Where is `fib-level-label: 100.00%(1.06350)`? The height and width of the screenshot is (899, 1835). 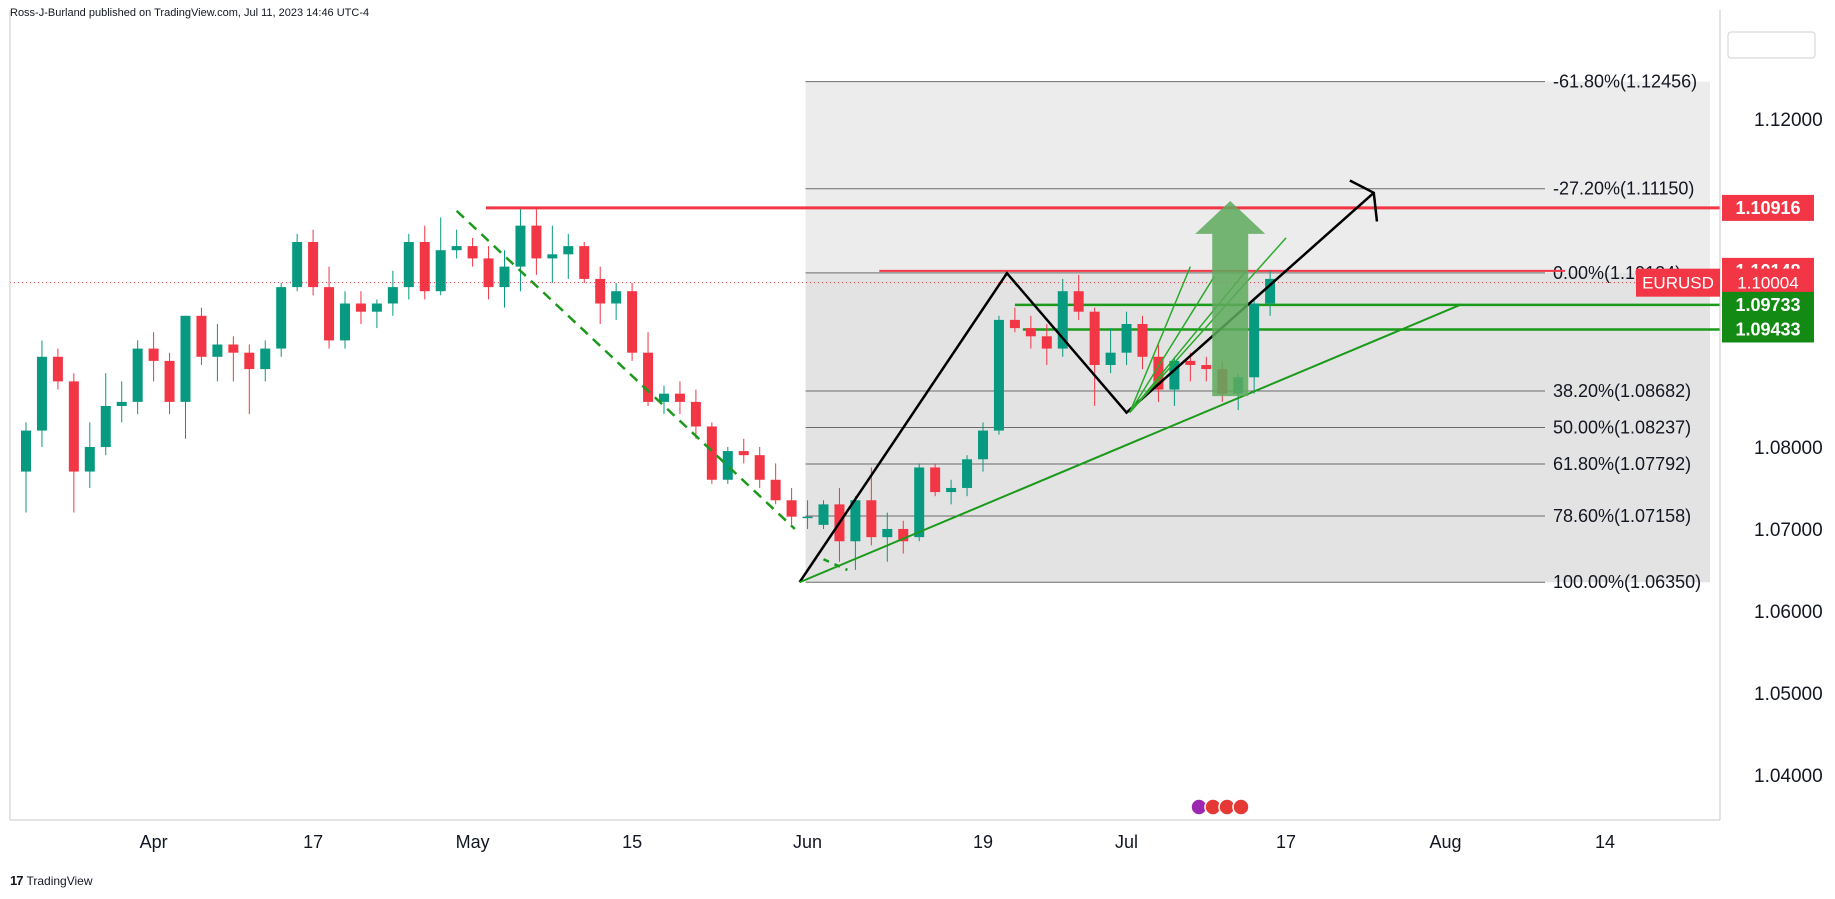 fib-level-label: 100.00%(1.06350) is located at coordinates (1627, 582).